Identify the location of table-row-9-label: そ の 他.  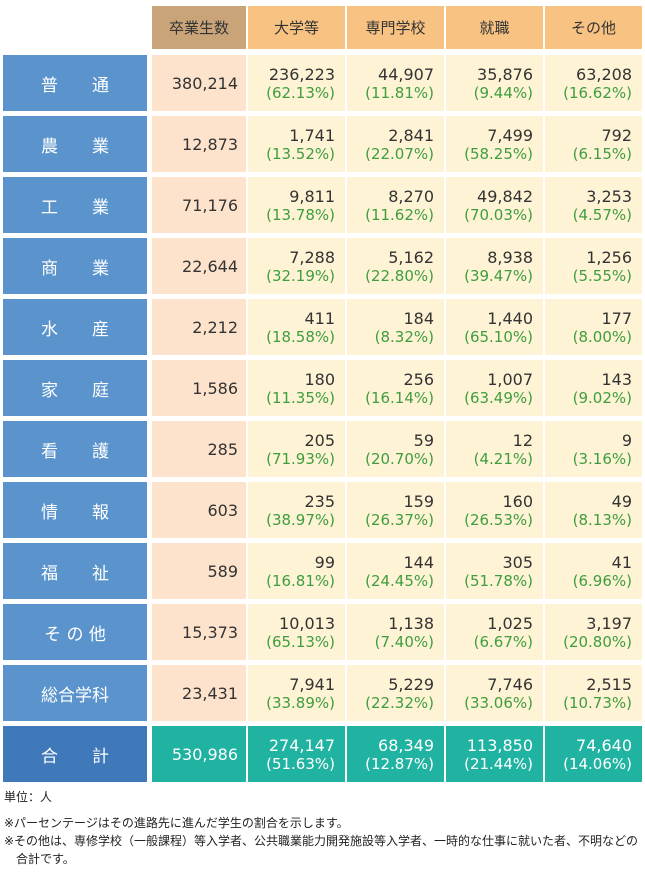
(75, 634).